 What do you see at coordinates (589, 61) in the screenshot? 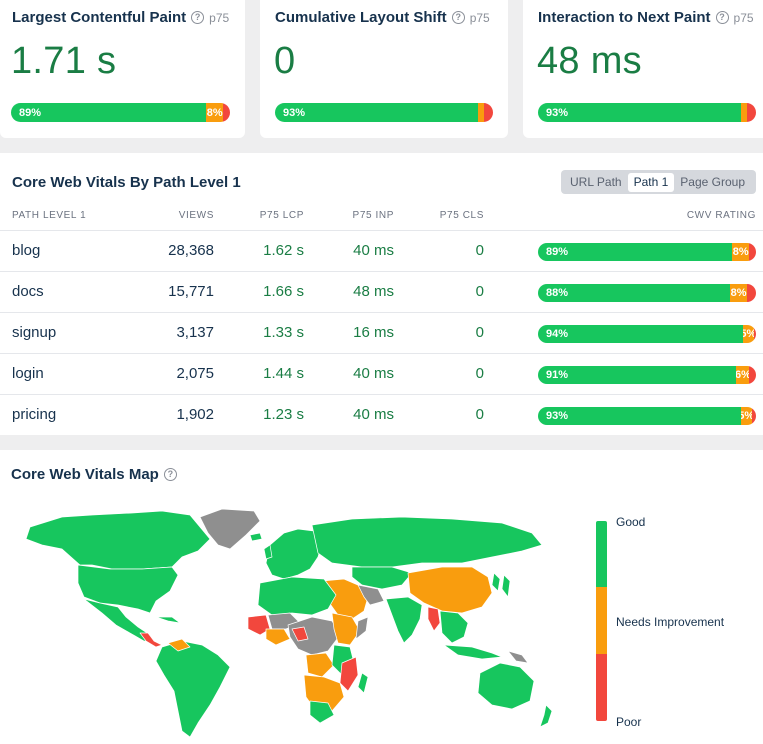
I see `metric-value: 48 ms` at bounding box center [589, 61].